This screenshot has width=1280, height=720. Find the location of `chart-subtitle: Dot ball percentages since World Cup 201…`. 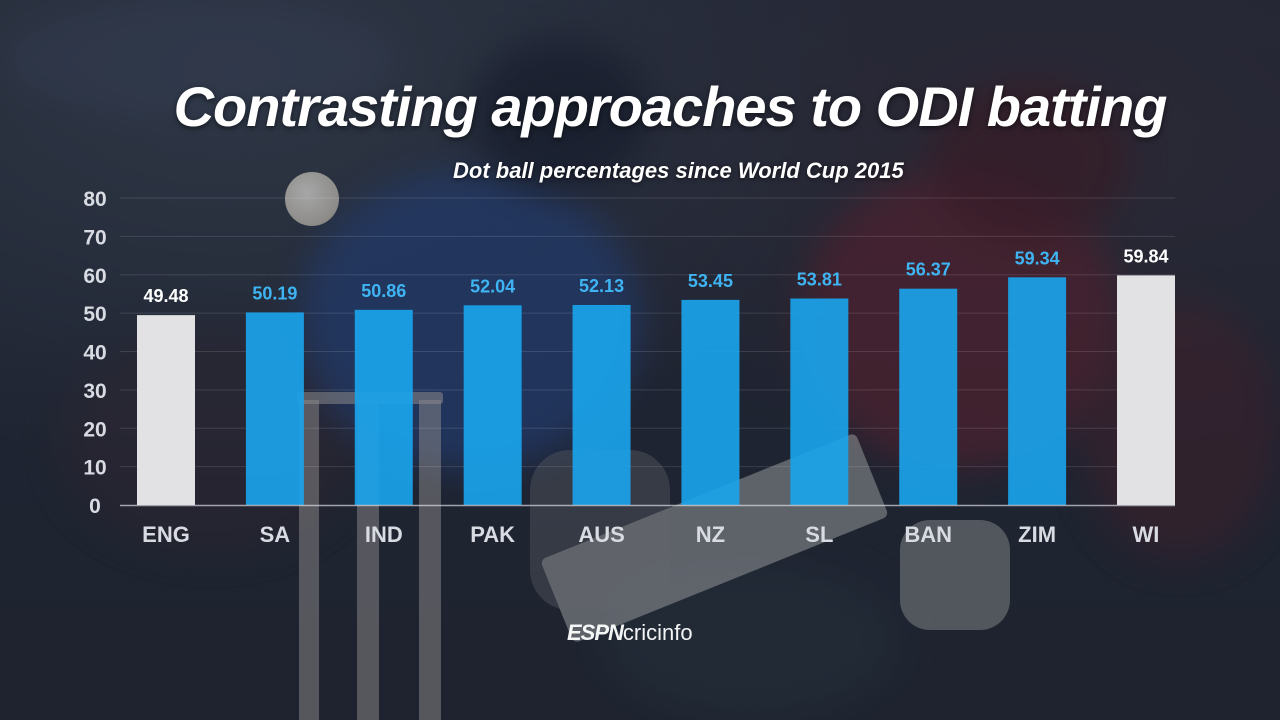

chart-subtitle: Dot ball percentages since World Cup 201… is located at coordinates (678, 170).